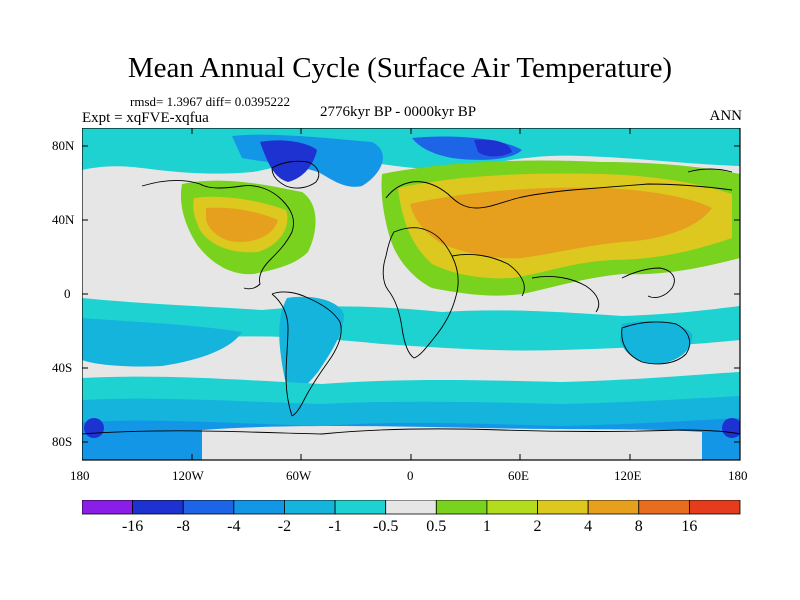  Describe the element at coordinates (689, 526) in the screenshot. I see `colorbar-label: 16` at that location.